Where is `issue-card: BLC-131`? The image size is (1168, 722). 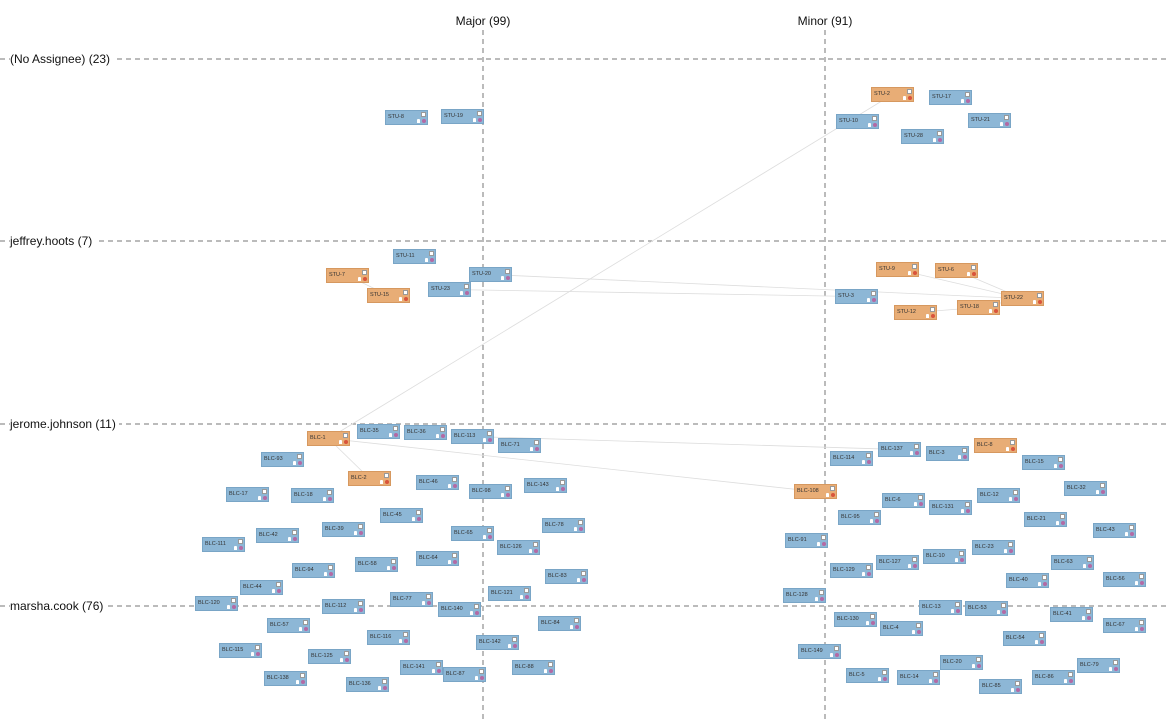 issue-card: BLC-131 is located at coordinates (950, 507).